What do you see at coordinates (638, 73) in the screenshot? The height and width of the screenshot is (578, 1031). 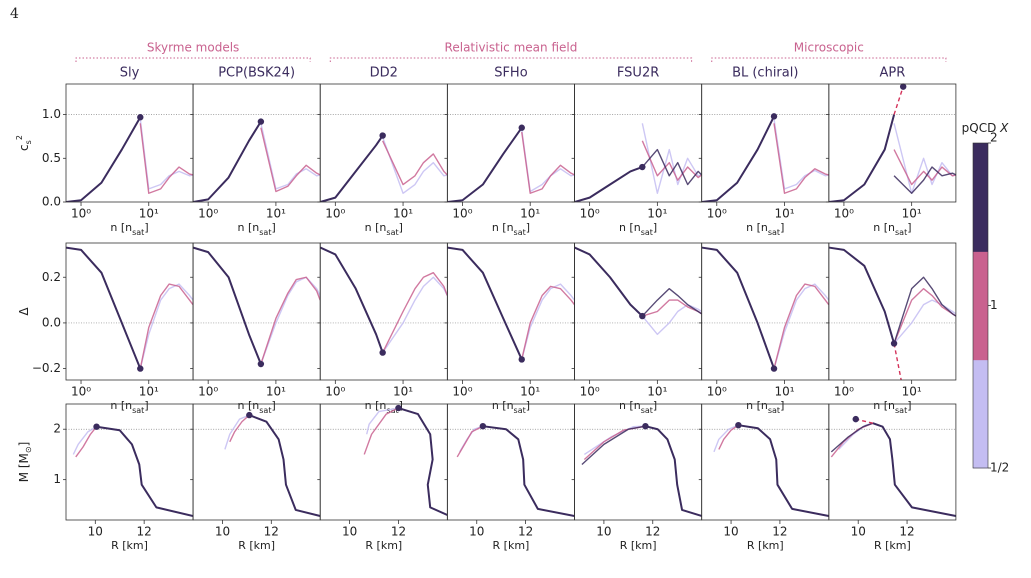 I see `column-title: FSU2R` at bounding box center [638, 73].